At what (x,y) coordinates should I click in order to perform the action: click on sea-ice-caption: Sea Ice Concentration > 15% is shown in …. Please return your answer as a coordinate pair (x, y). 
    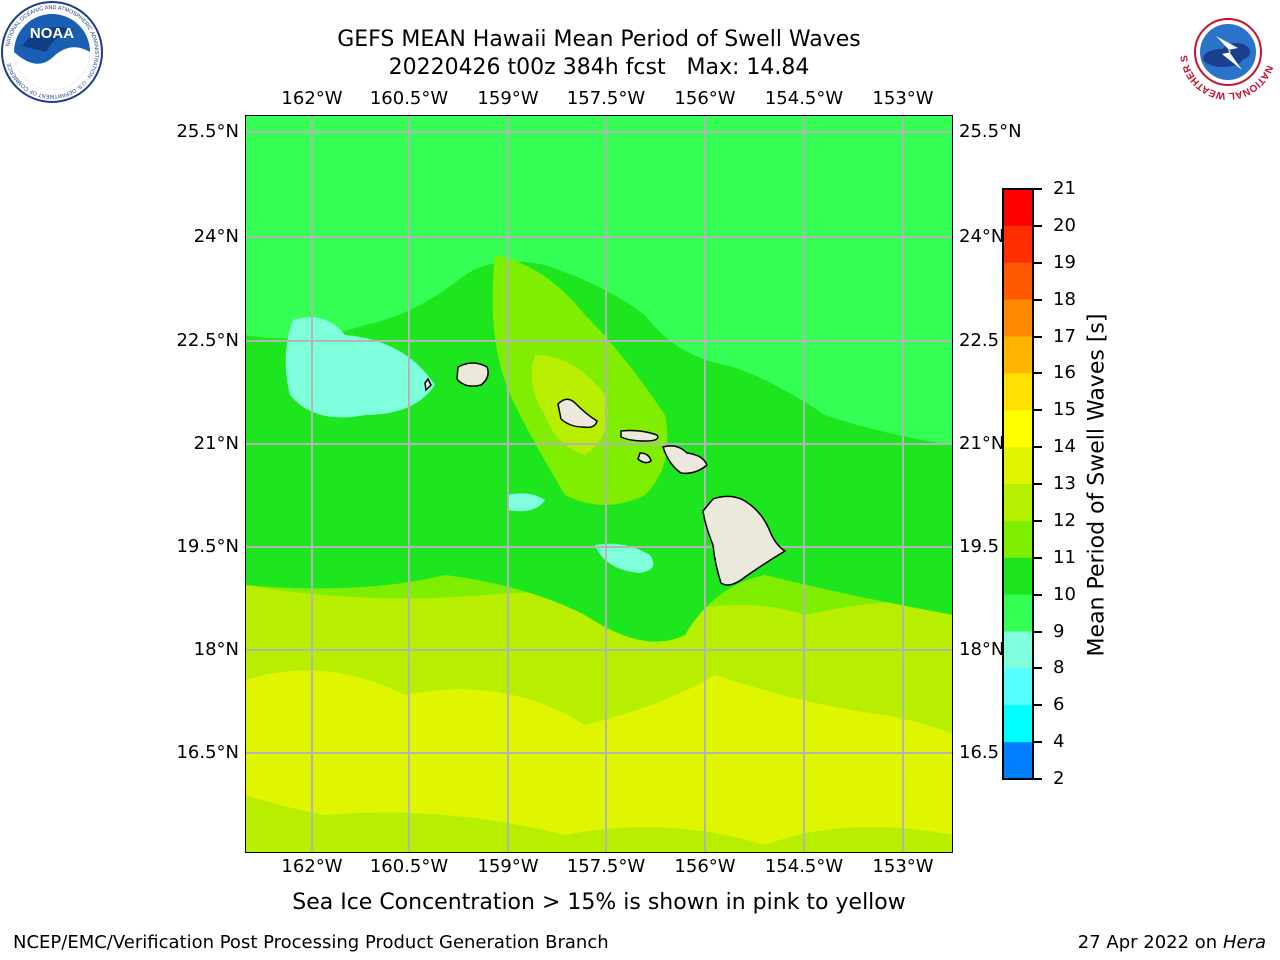
    Looking at the image, I should click on (599, 902).